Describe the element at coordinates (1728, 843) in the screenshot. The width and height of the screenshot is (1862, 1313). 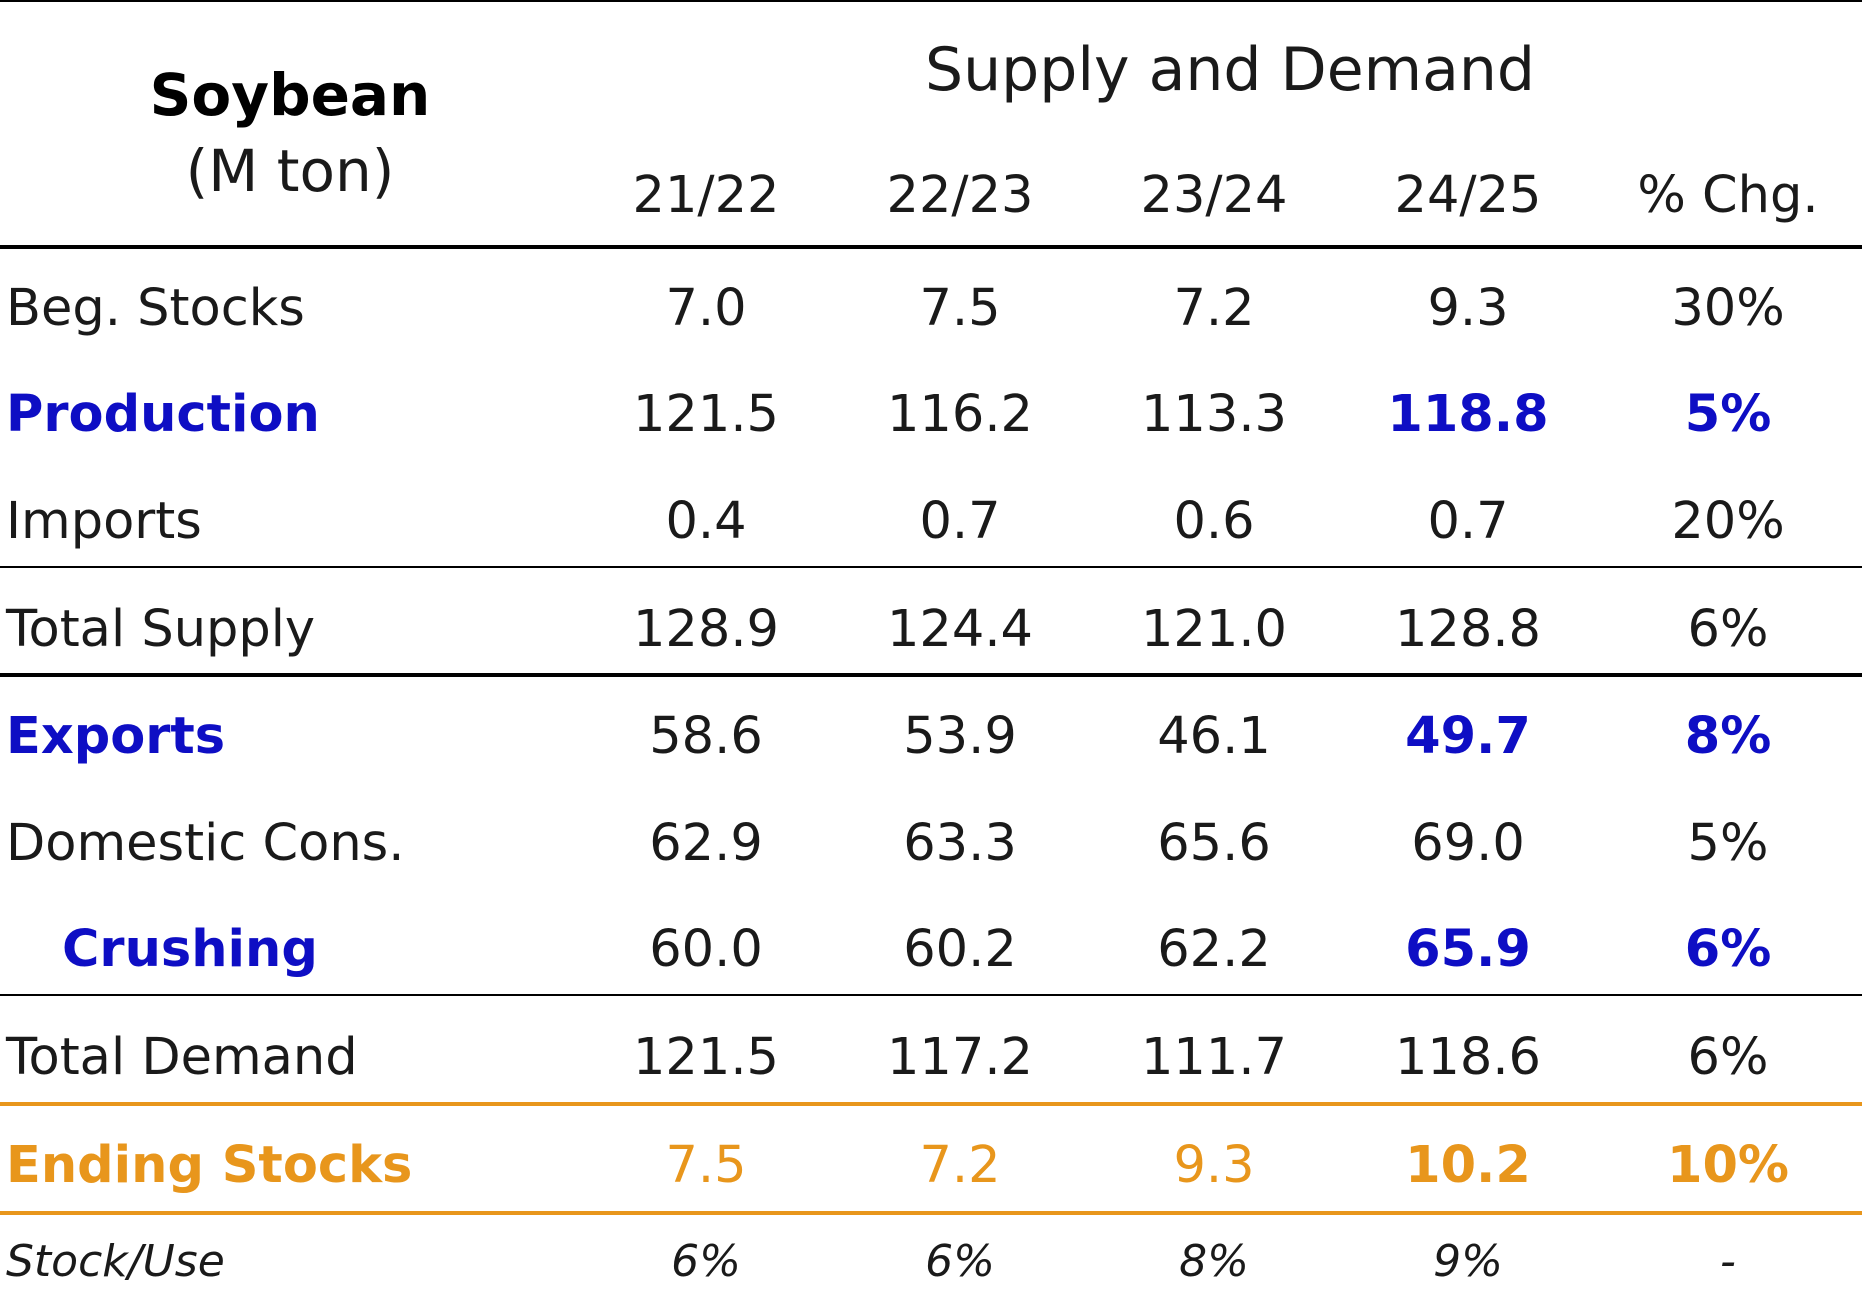
I see `pct-change-cell: 5%` at that location.